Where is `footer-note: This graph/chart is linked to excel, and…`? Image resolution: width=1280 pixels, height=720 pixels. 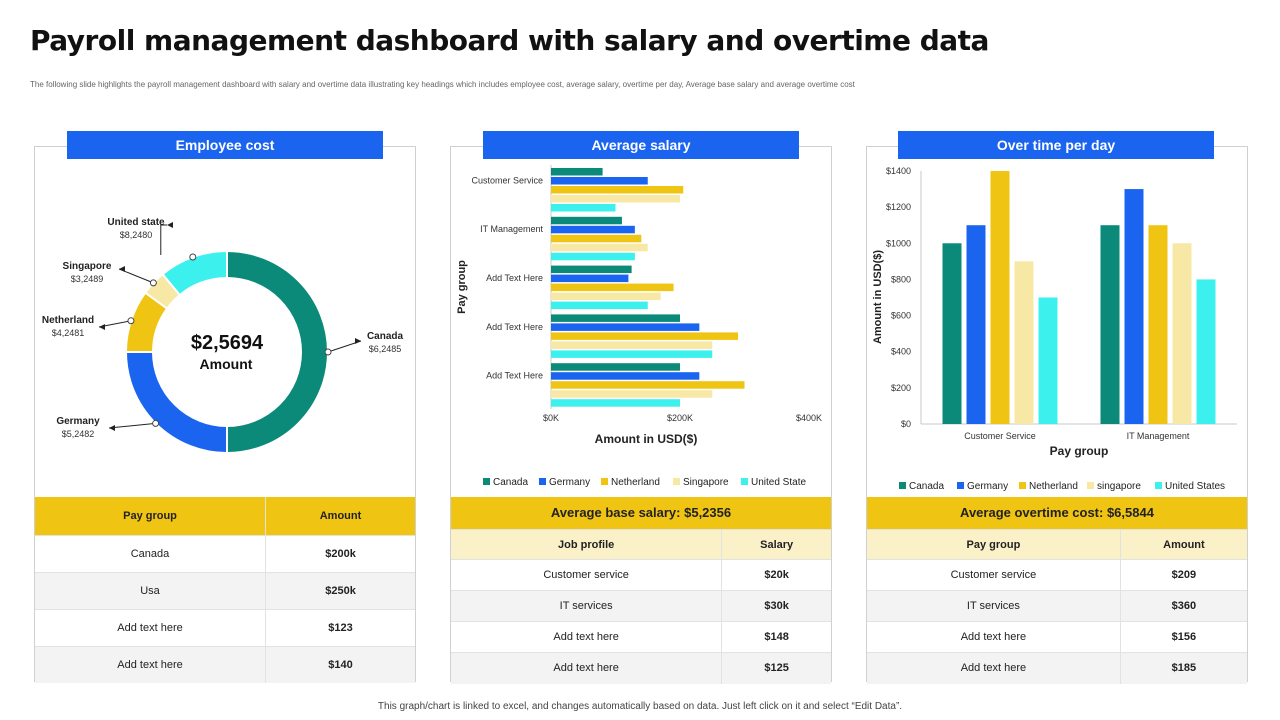 footer-note: This graph/chart is linked to excel, and… is located at coordinates (640, 706).